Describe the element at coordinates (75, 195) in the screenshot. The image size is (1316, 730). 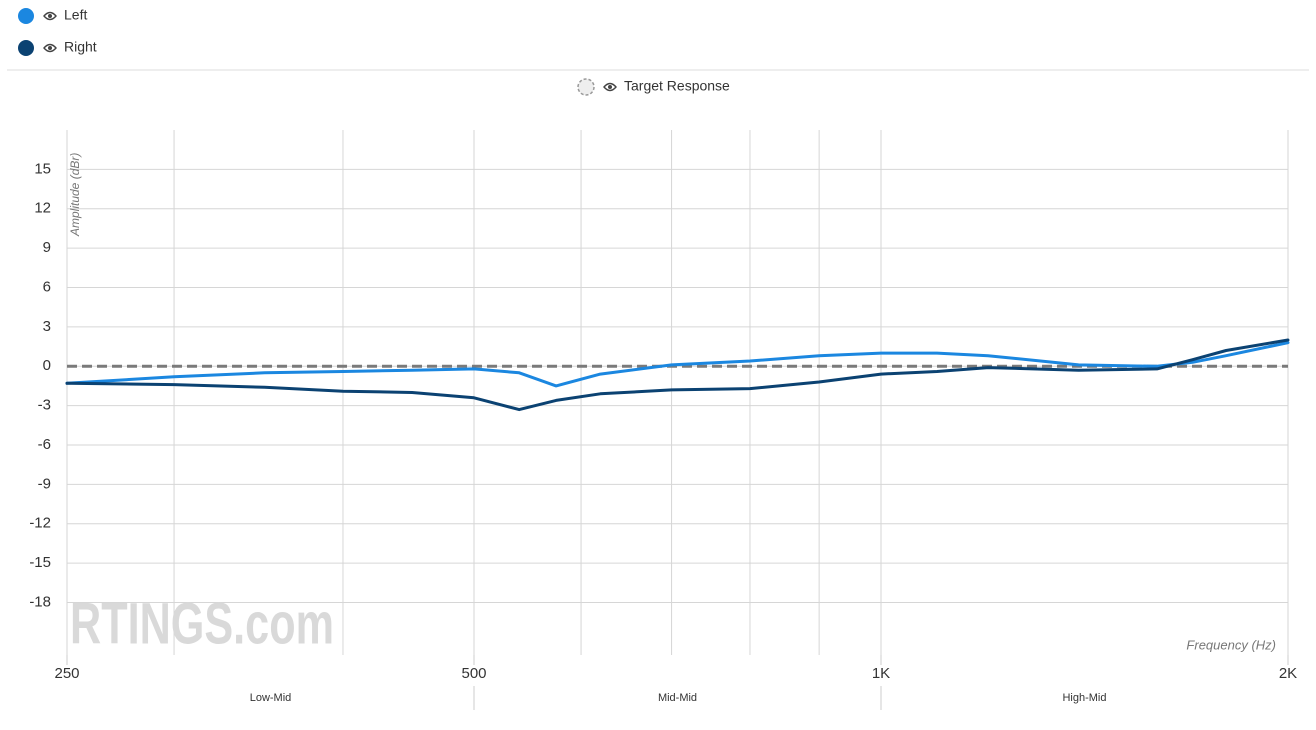
I see `y-axis-title: Amplitude (dBr)` at that location.